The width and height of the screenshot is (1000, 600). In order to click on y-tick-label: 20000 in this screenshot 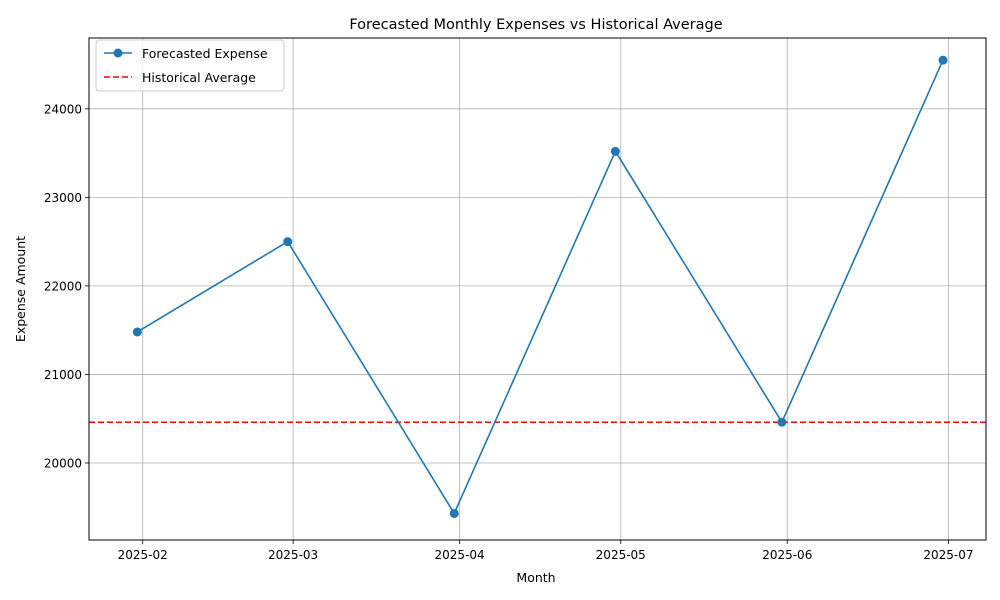, I will do `click(63, 463)`.